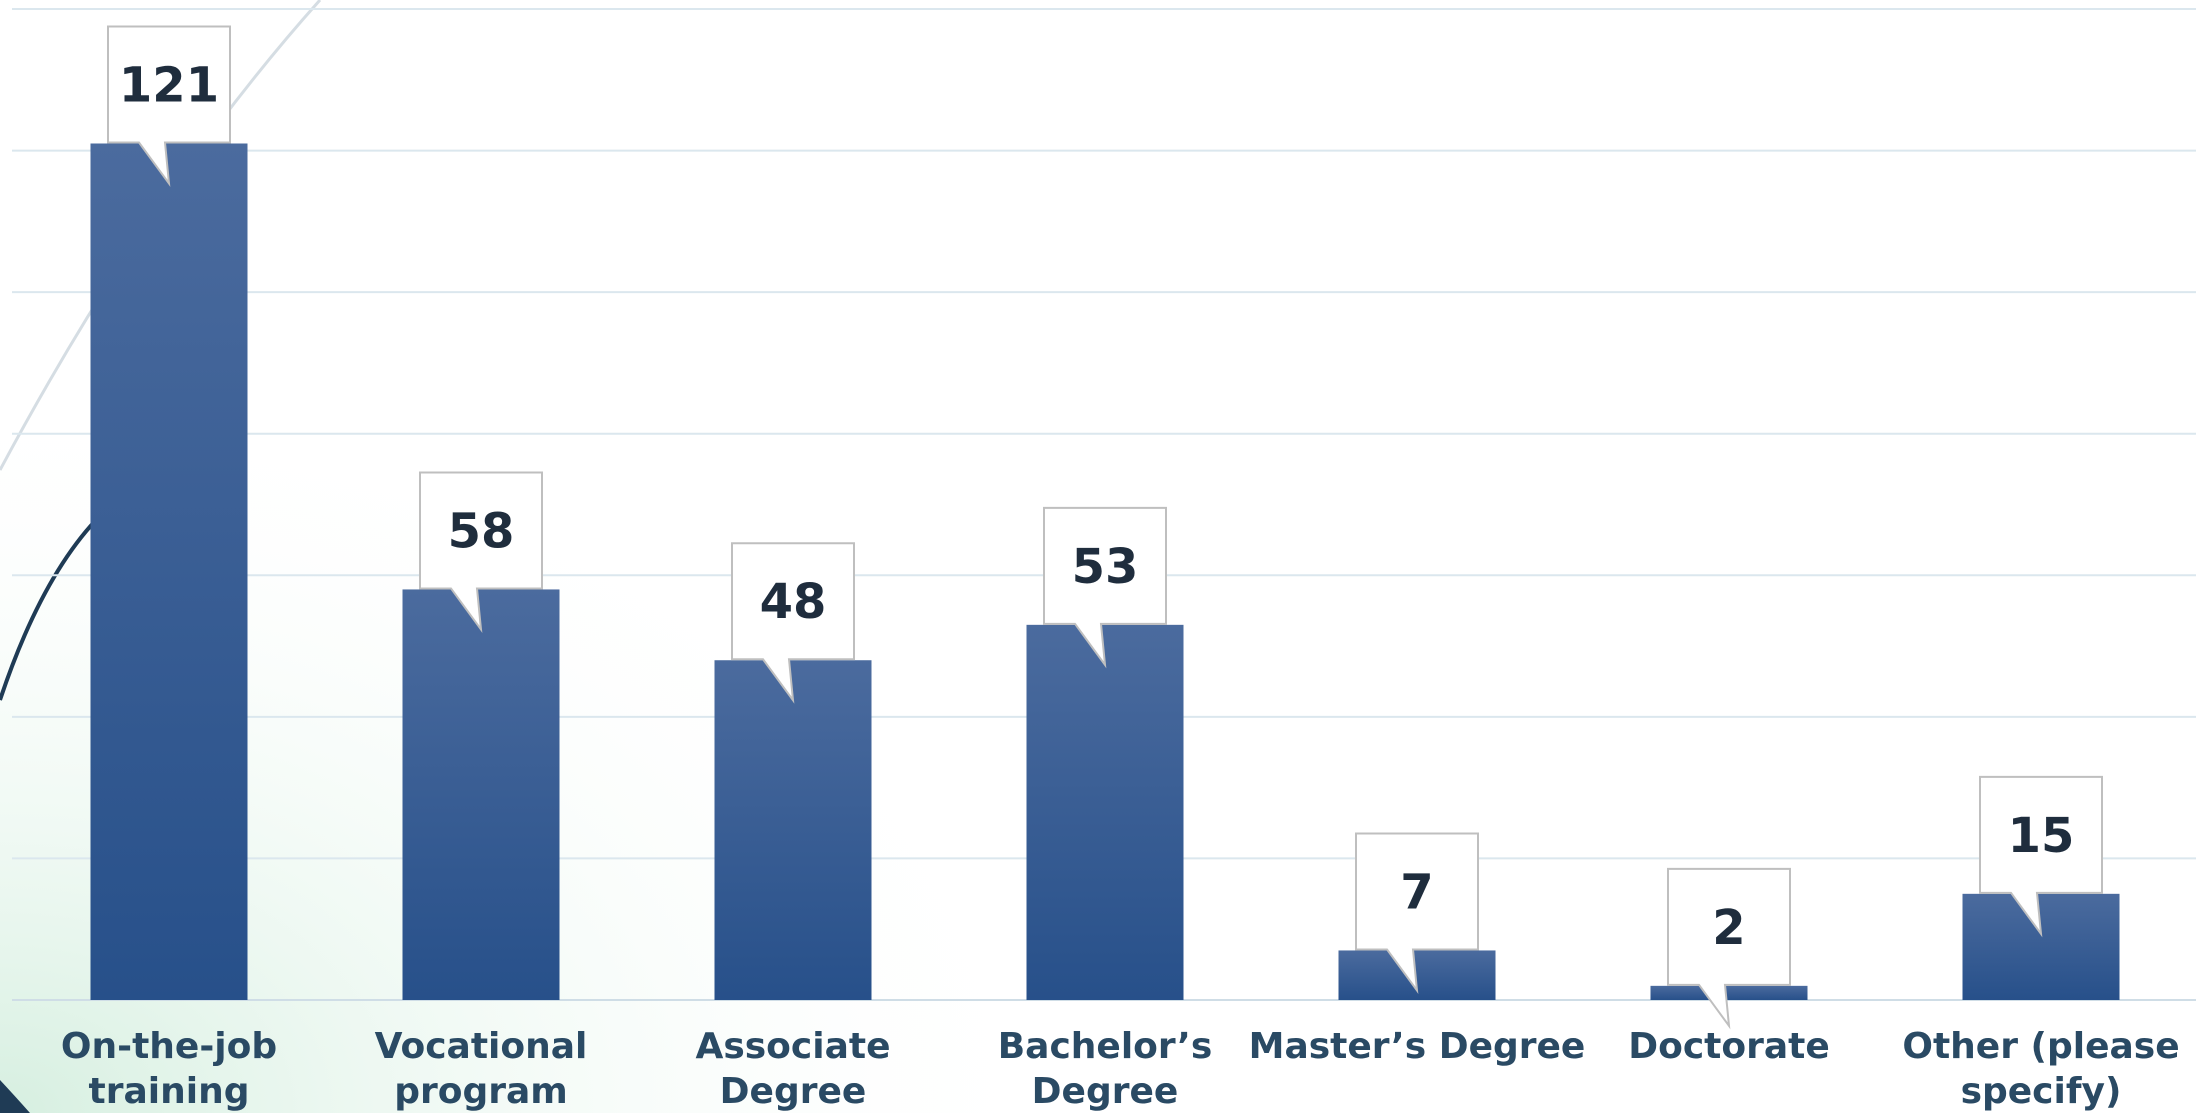  What do you see at coordinates (169, 1091) in the screenshot?
I see `category-label-line: training` at bounding box center [169, 1091].